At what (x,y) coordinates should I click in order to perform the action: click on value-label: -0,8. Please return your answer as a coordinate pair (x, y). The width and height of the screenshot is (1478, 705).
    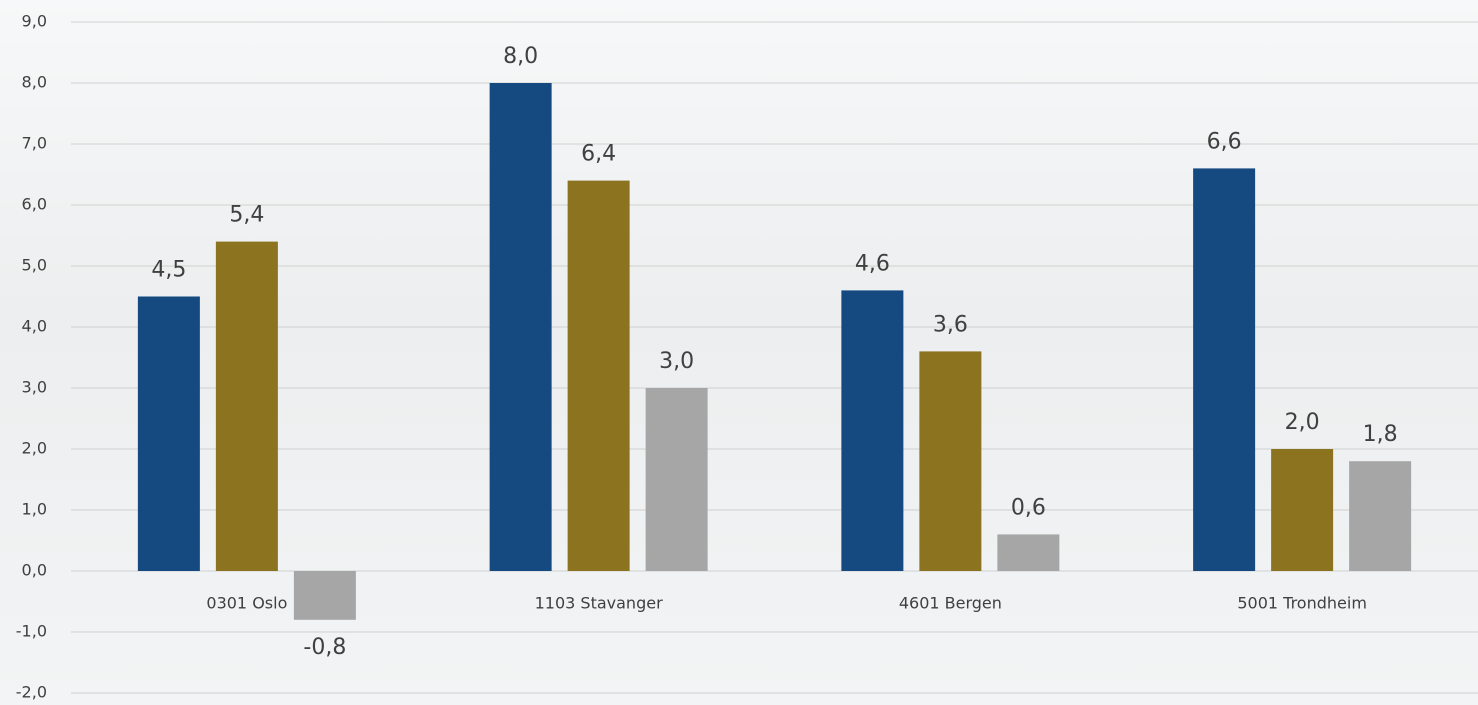
    Looking at the image, I should click on (324, 647).